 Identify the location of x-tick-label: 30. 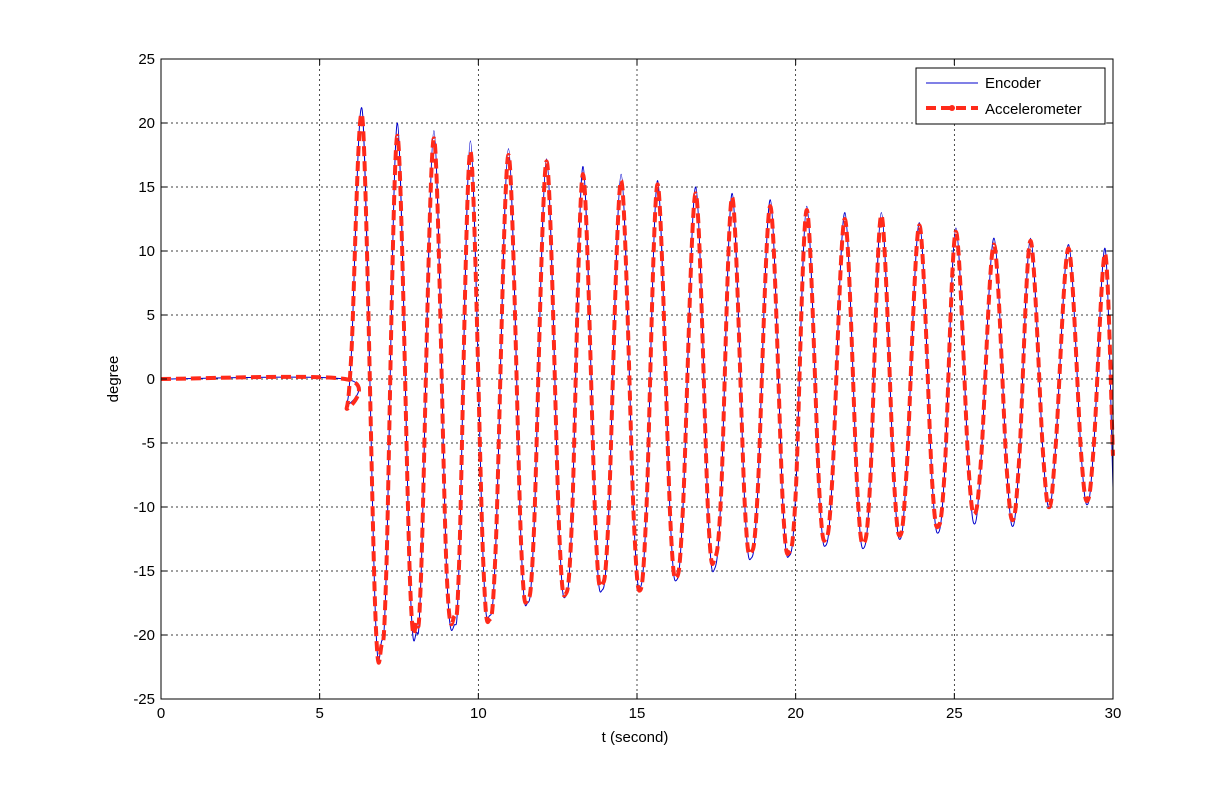
(1113, 713).